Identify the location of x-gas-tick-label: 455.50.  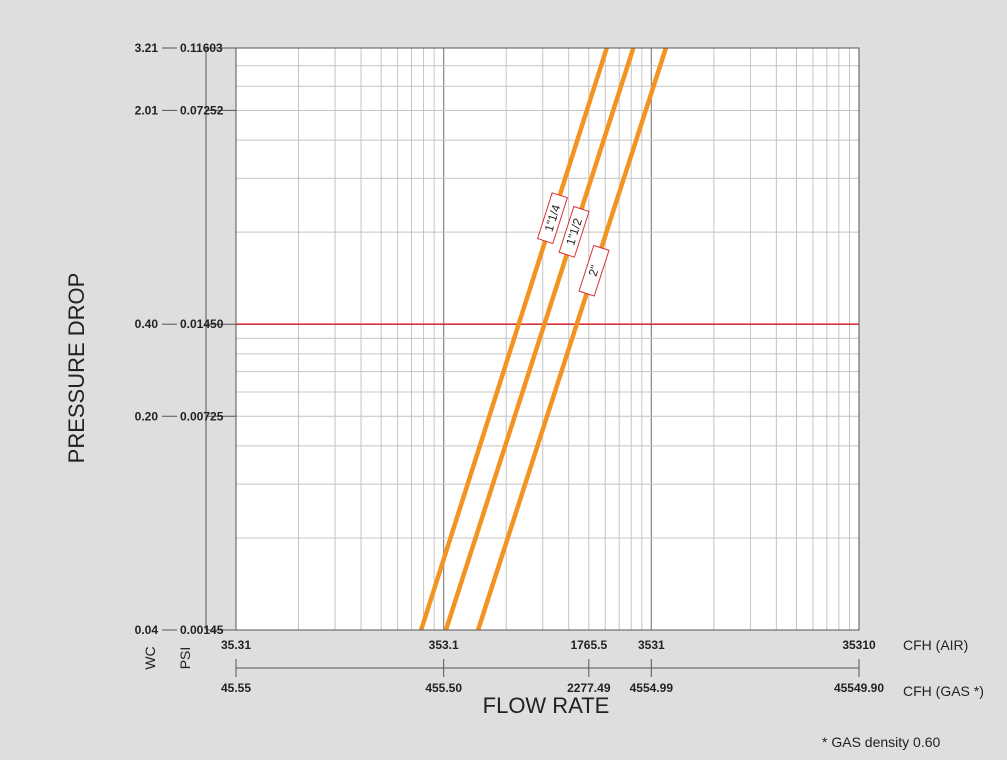
(443, 688).